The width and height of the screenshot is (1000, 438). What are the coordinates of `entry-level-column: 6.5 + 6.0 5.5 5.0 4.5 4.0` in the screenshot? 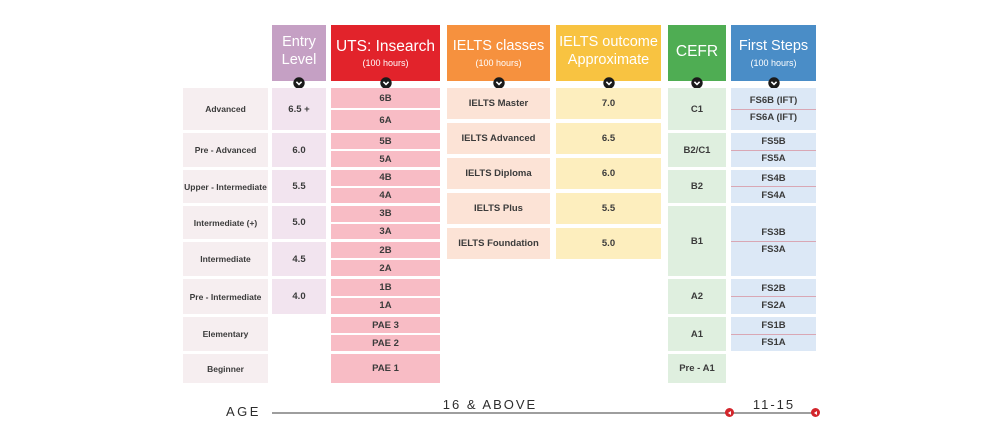 It's located at (299, 201).